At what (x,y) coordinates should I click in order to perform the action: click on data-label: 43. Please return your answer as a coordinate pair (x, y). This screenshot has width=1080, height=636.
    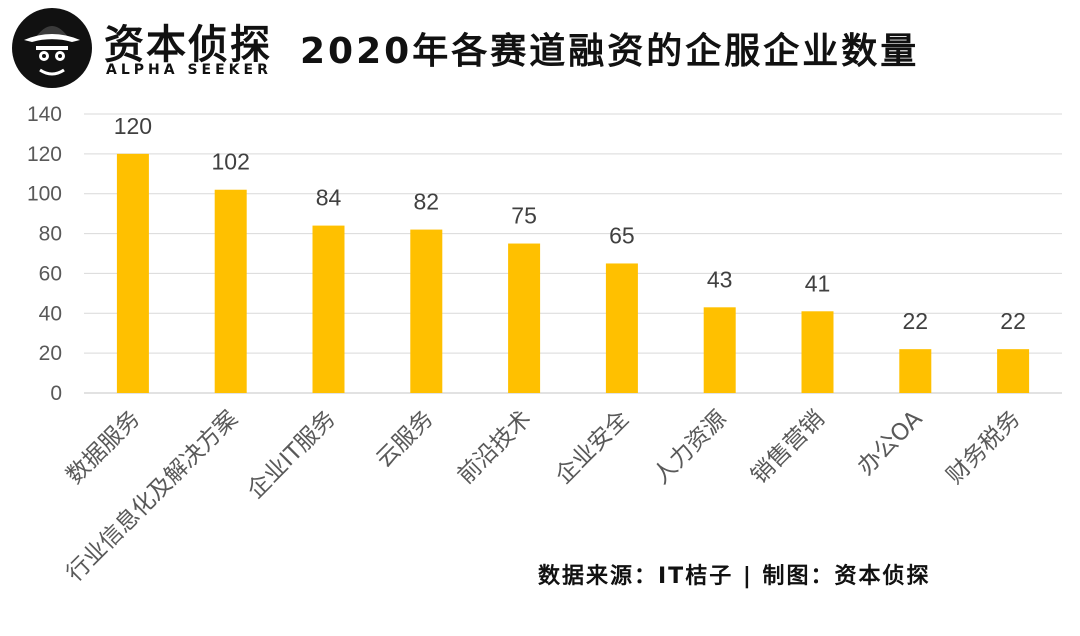
    Looking at the image, I should click on (720, 279).